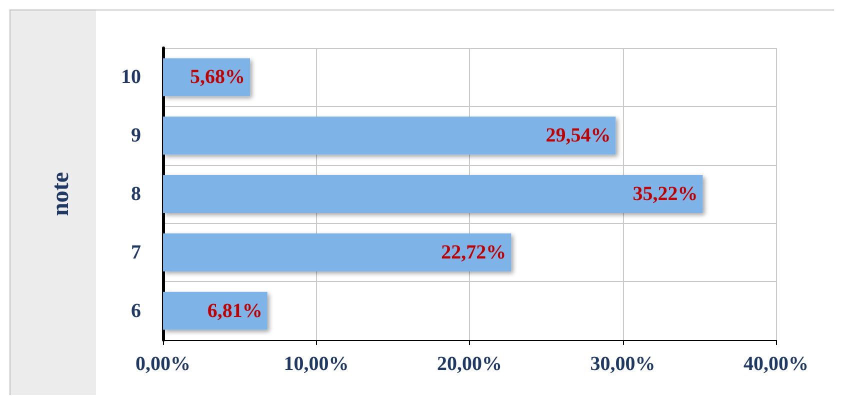 The image size is (842, 403). What do you see at coordinates (234, 311) in the screenshot?
I see `data-label: 6,81%` at bounding box center [234, 311].